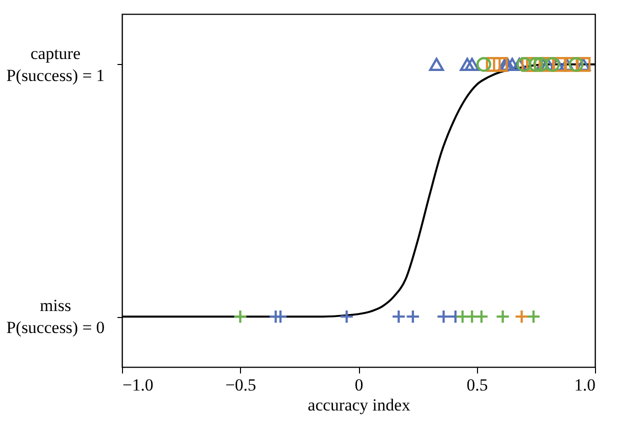 The height and width of the screenshot is (437, 632). Describe the element at coordinates (240, 385) in the screenshot. I see `x-tick-label: −0.5` at that location.